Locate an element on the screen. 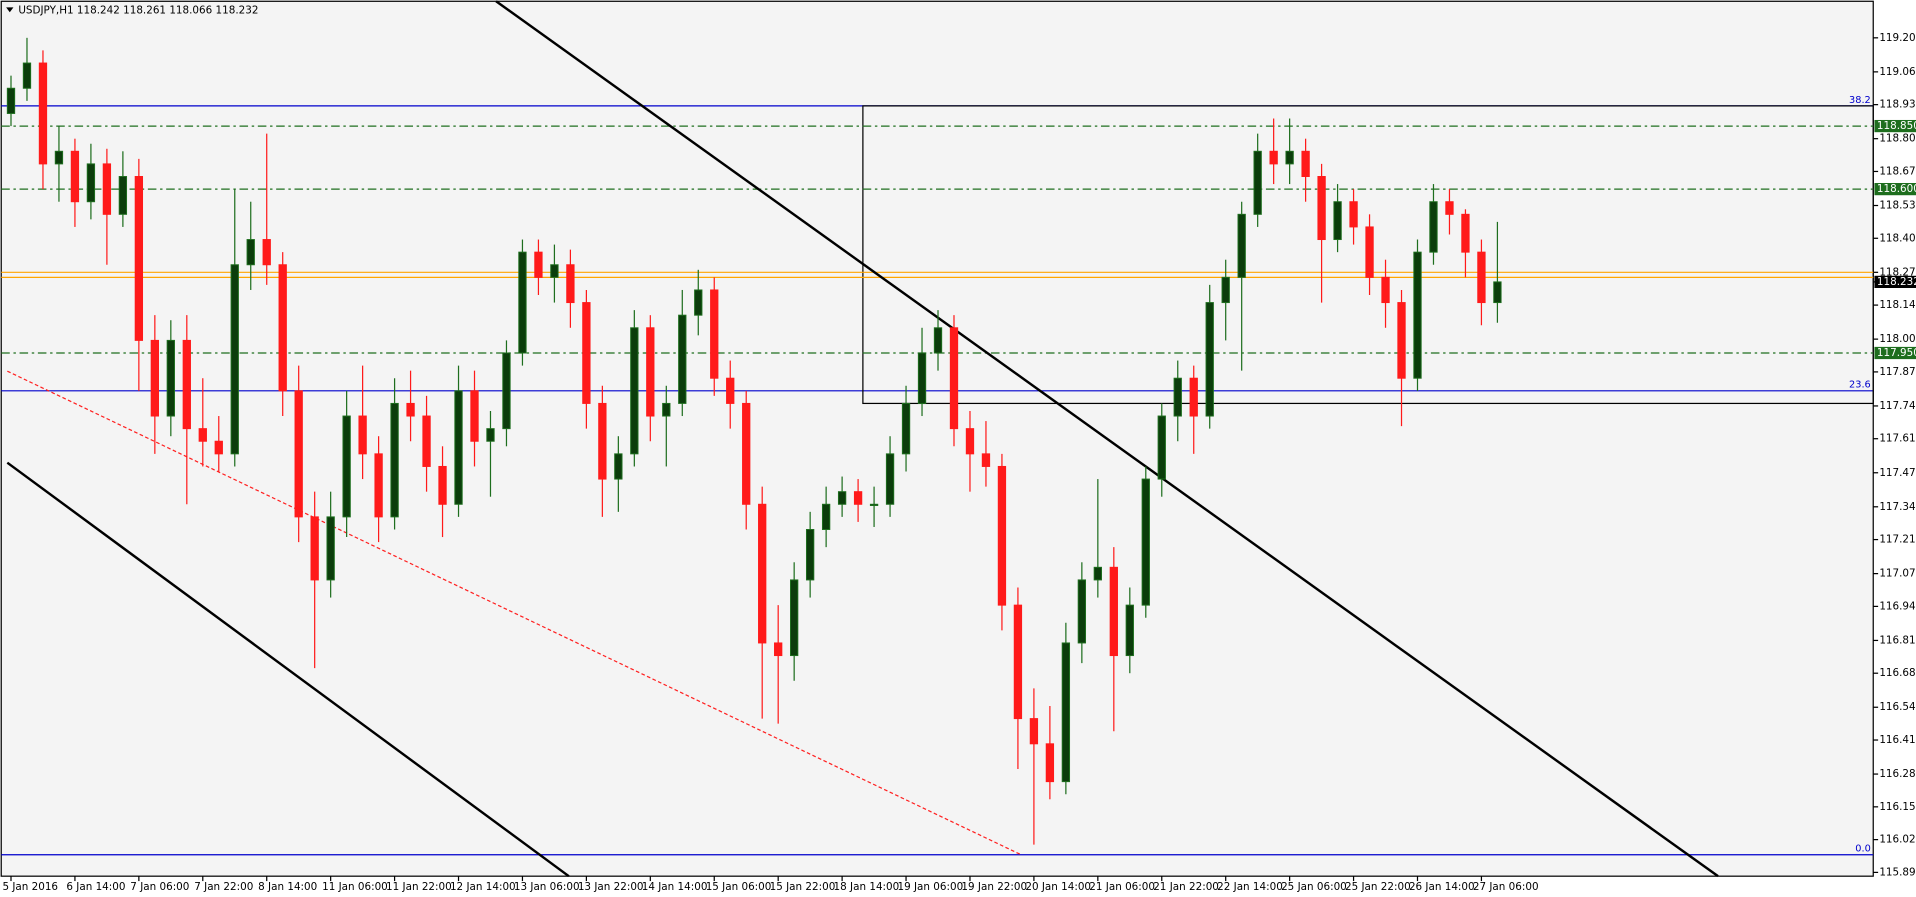  y-tick-label: 117.210 is located at coordinates (1897, 540).